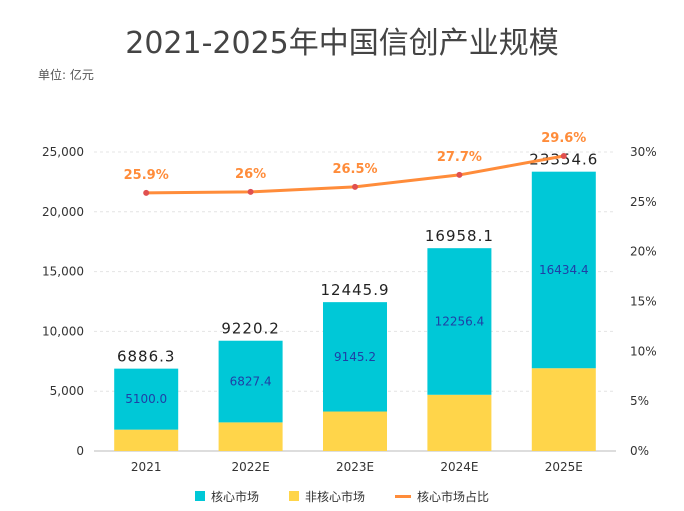 The image size is (684, 511). What do you see at coordinates (63, 331) in the screenshot?
I see `y-tick-label: 10,000` at bounding box center [63, 331].